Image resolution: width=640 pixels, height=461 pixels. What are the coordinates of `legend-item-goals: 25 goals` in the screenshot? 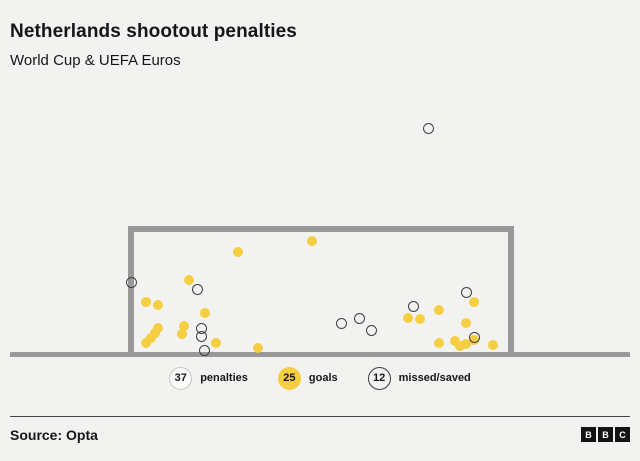 It's located at (307, 378).